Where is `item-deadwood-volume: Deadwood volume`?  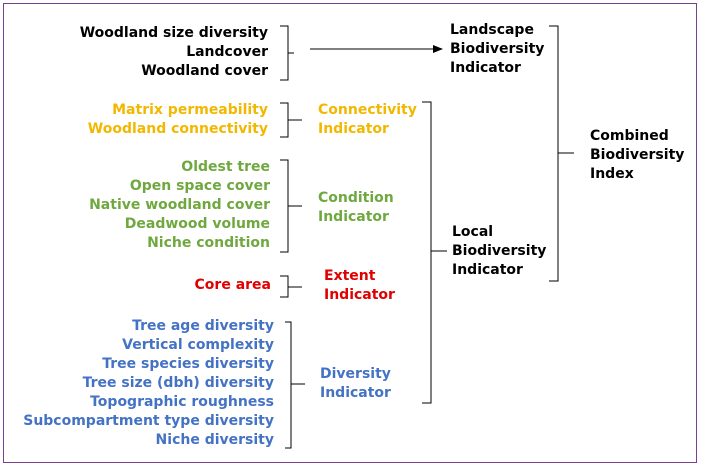 item-deadwood-volume: Deadwood volume is located at coordinates (197, 224).